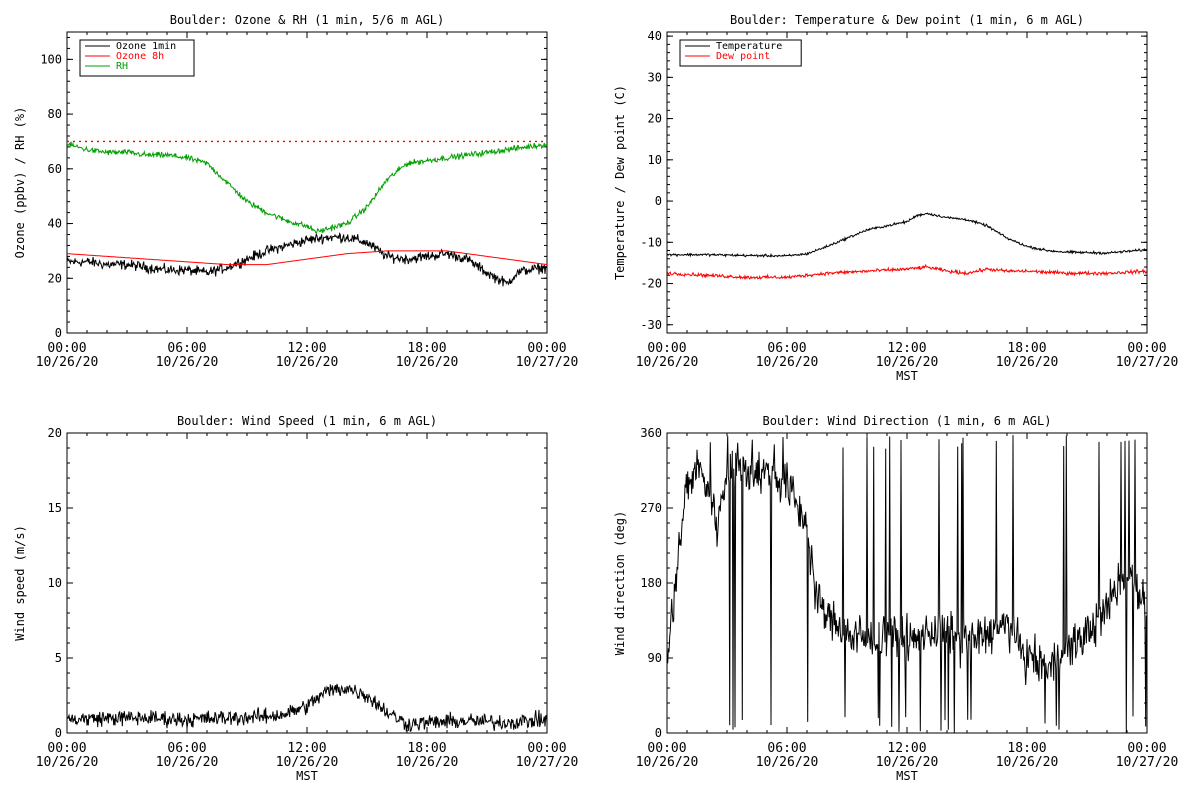 The width and height of the screenshot is (1200, 804). Describe the element at coordinates (307, 421) in the screenshot. I see `chart-title: Boulder: Wind Speed (1 min, 6 m AGL)` at that location.